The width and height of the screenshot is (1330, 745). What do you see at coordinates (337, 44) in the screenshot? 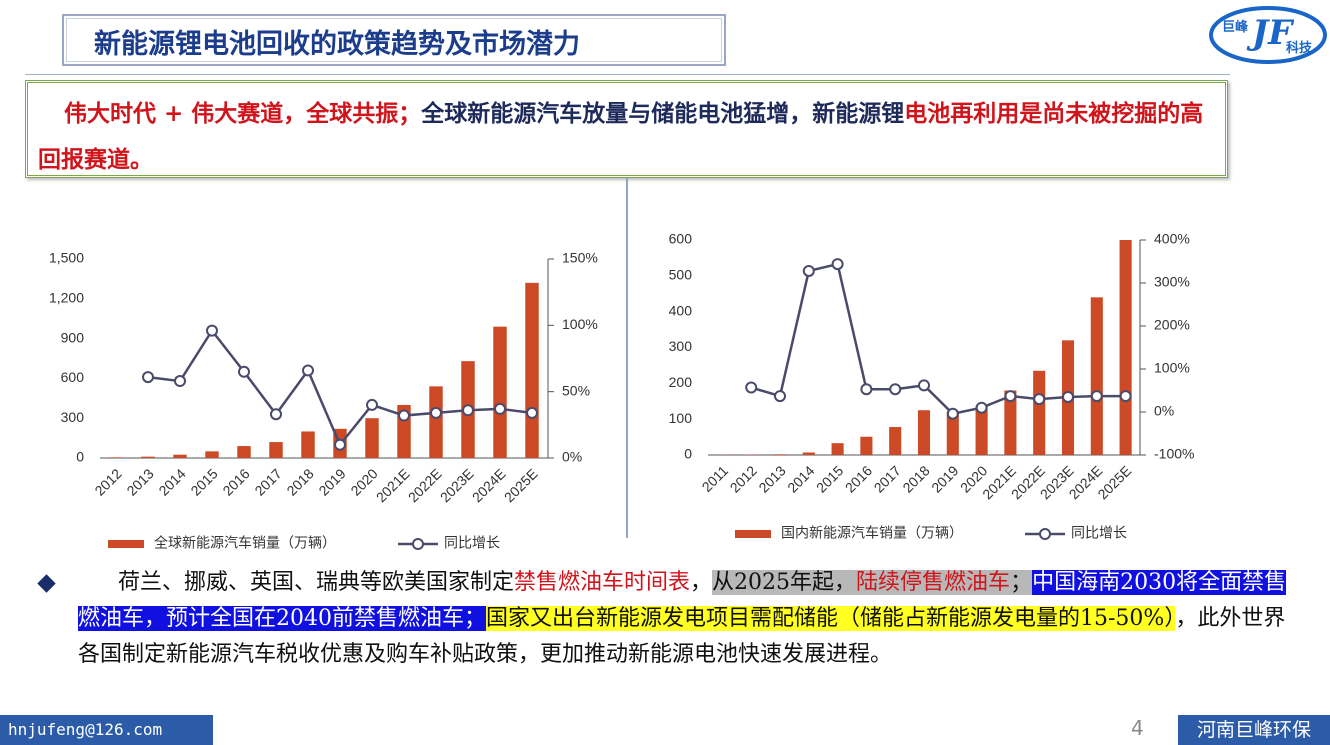
I see `slide-title: 新能源锂电池回收的政策趋势及市场潜力` at bounding box center [337, 44].